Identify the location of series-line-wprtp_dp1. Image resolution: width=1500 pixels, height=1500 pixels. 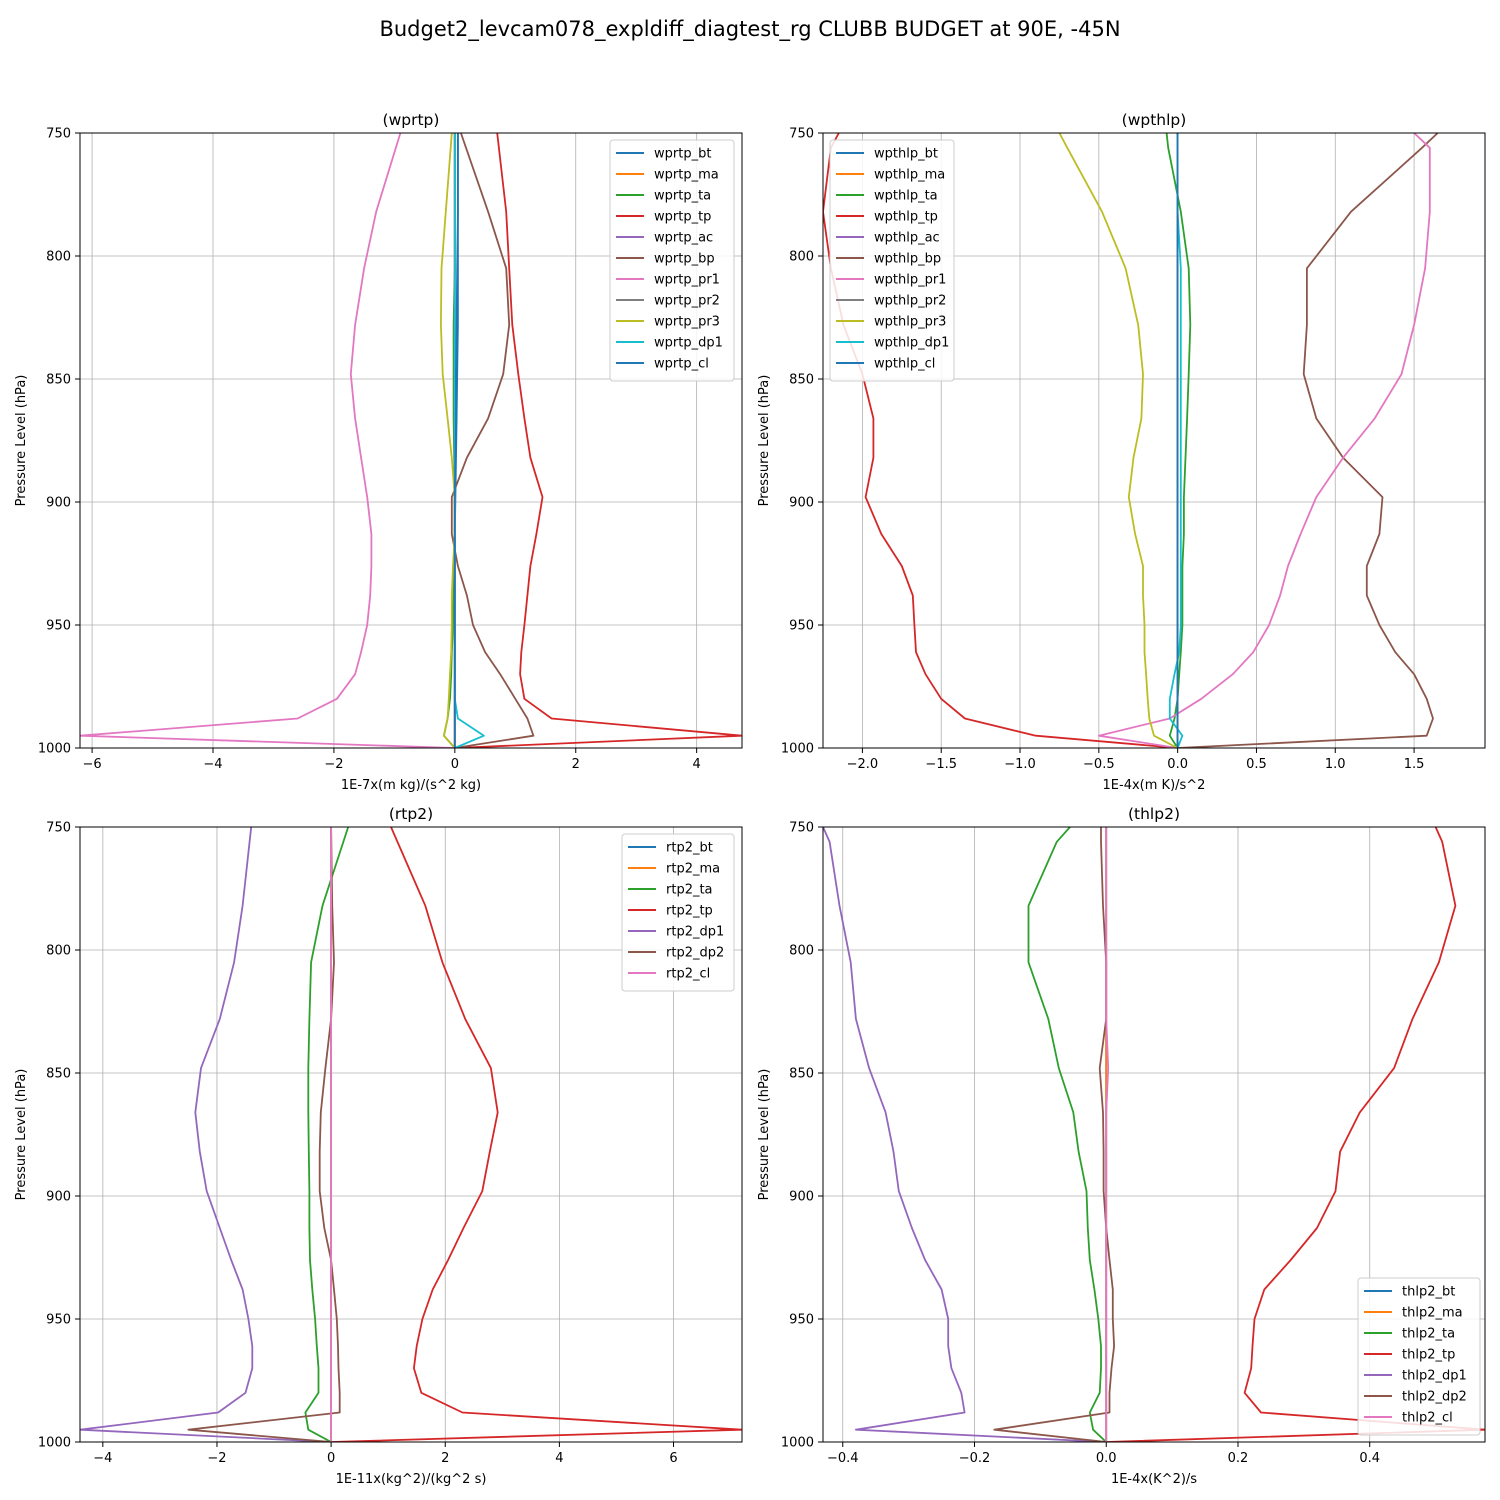
(469, 440).